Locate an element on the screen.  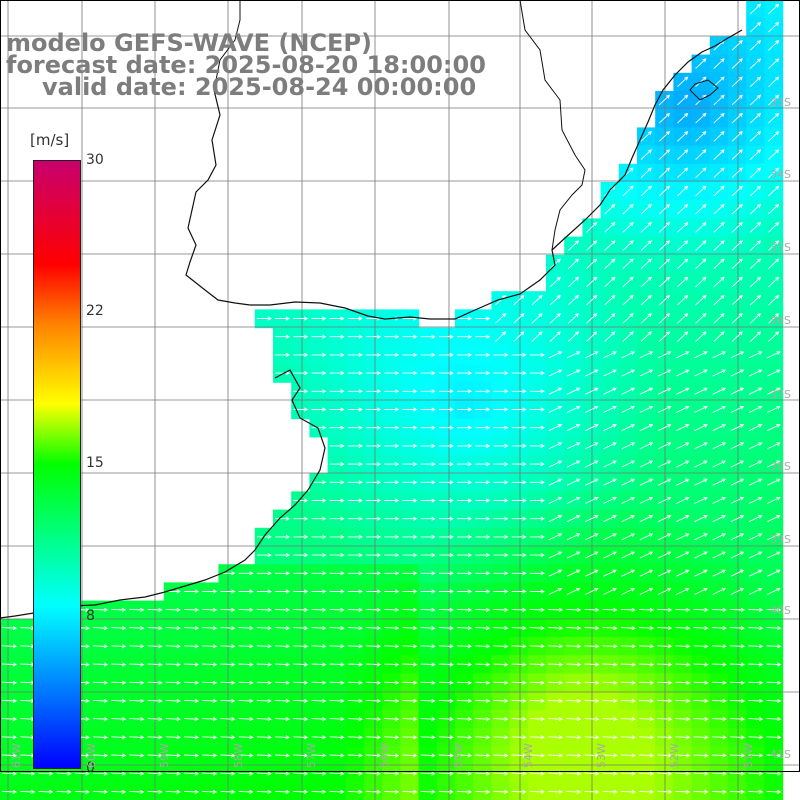
lon-label: 60W is located at coordinates (91, 755).